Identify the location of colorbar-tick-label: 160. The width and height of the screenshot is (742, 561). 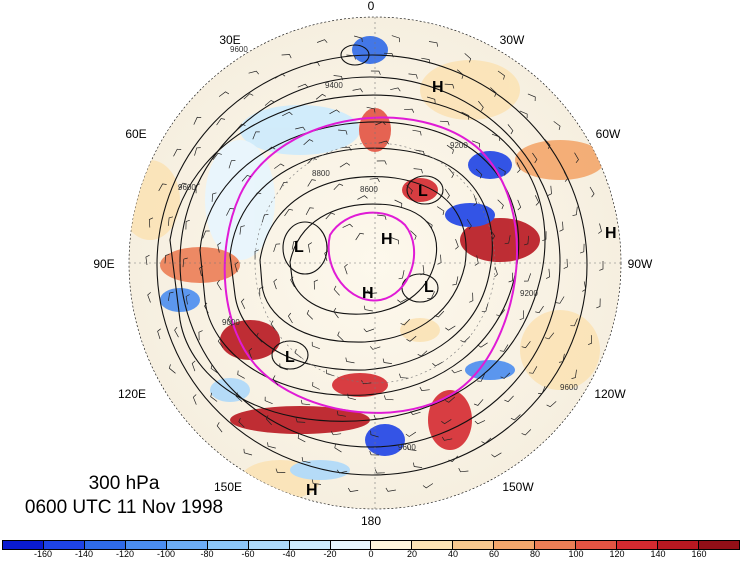
(699, 554).